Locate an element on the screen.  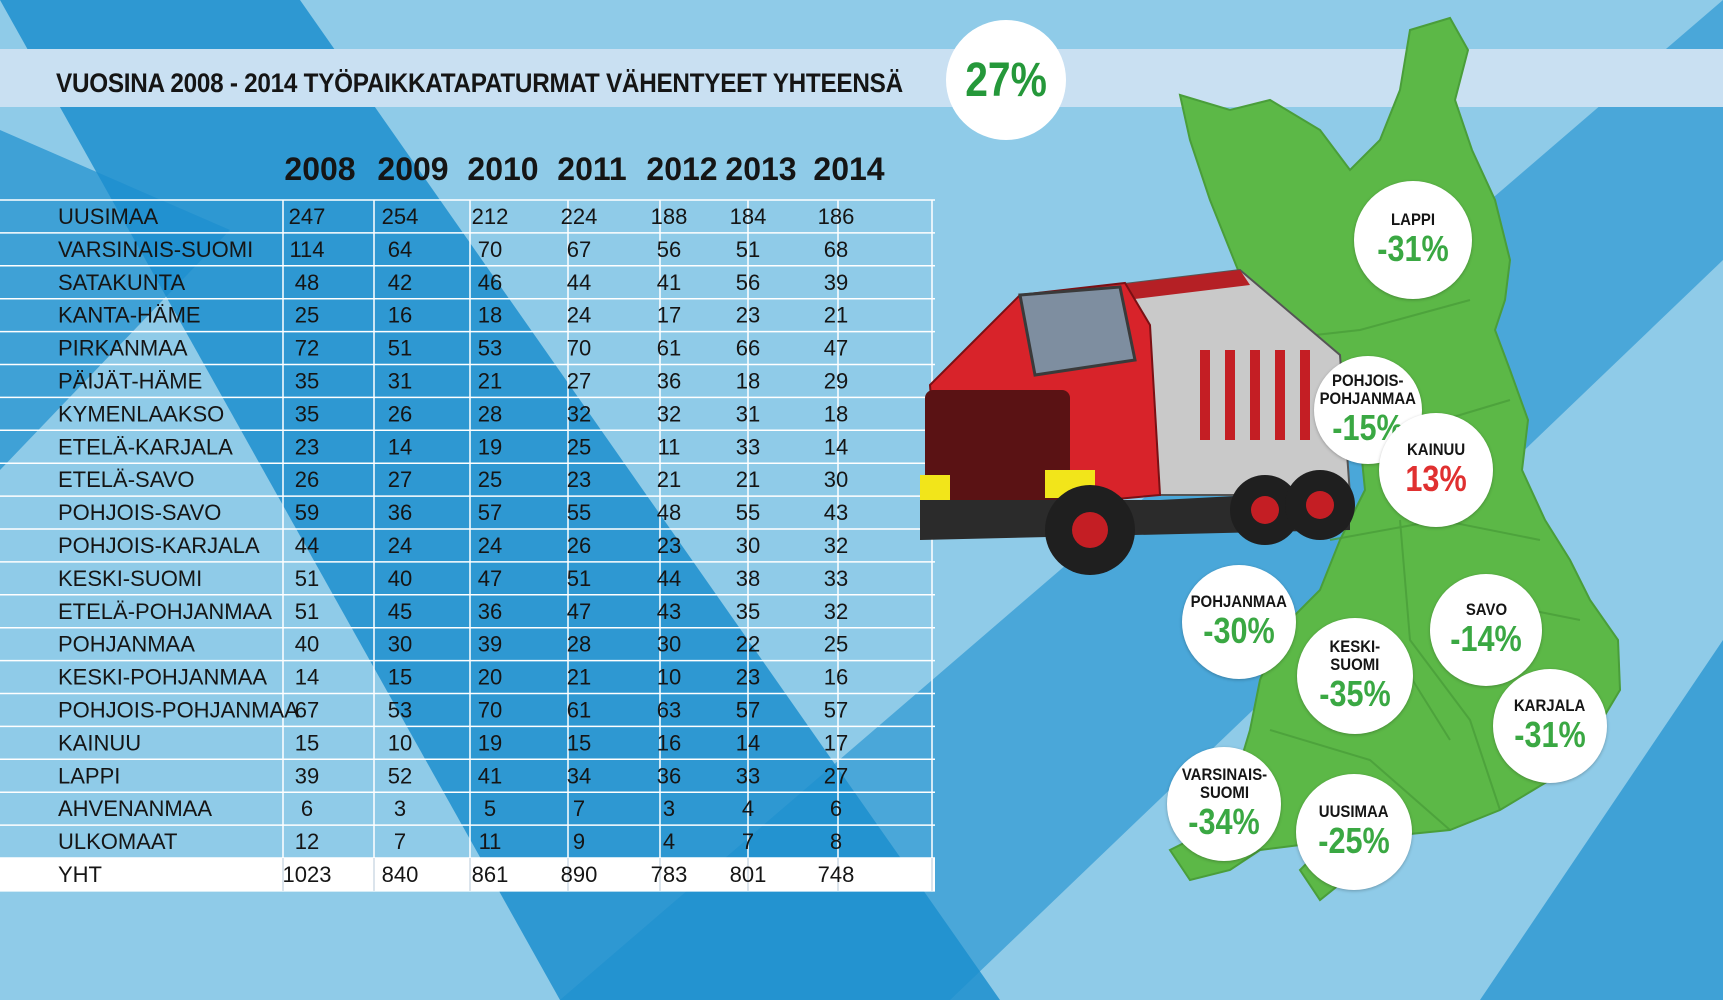
table-cell-2013: 55 is located at coordinates (748, 512).